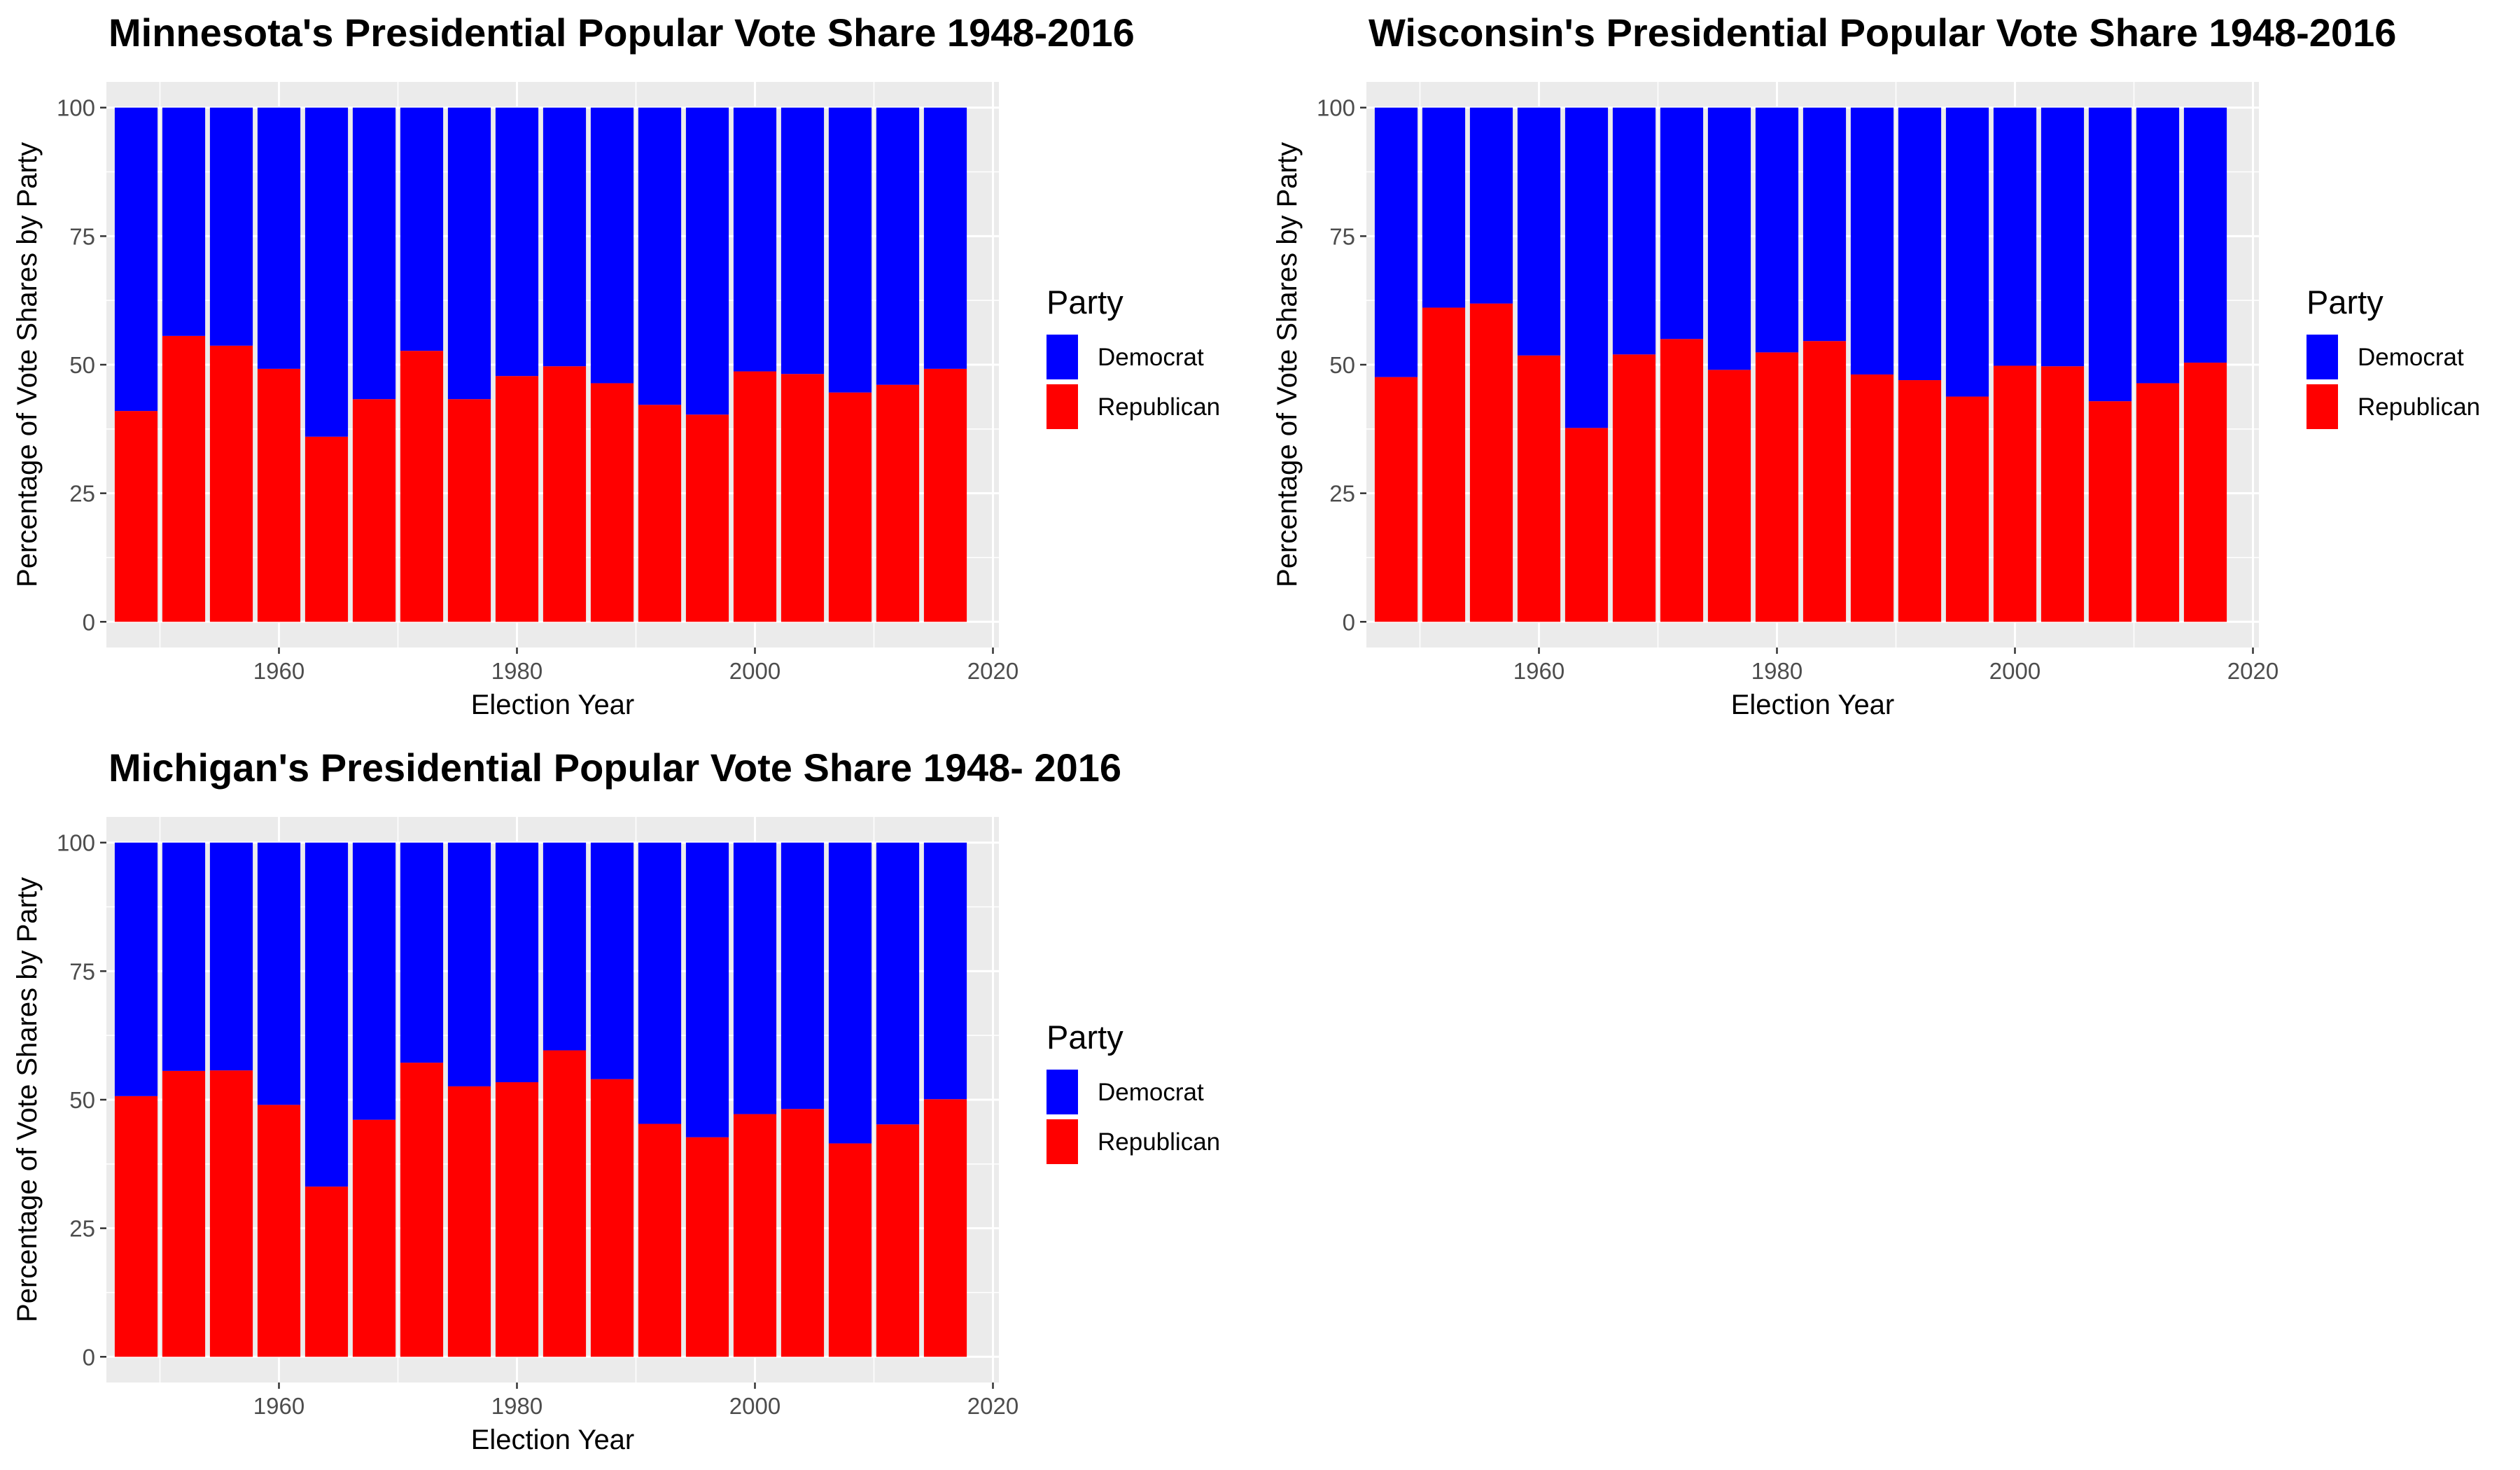 This screenshot has width=2520, height=1470. I want to click on bar-republican-1968, so click(374, 510).